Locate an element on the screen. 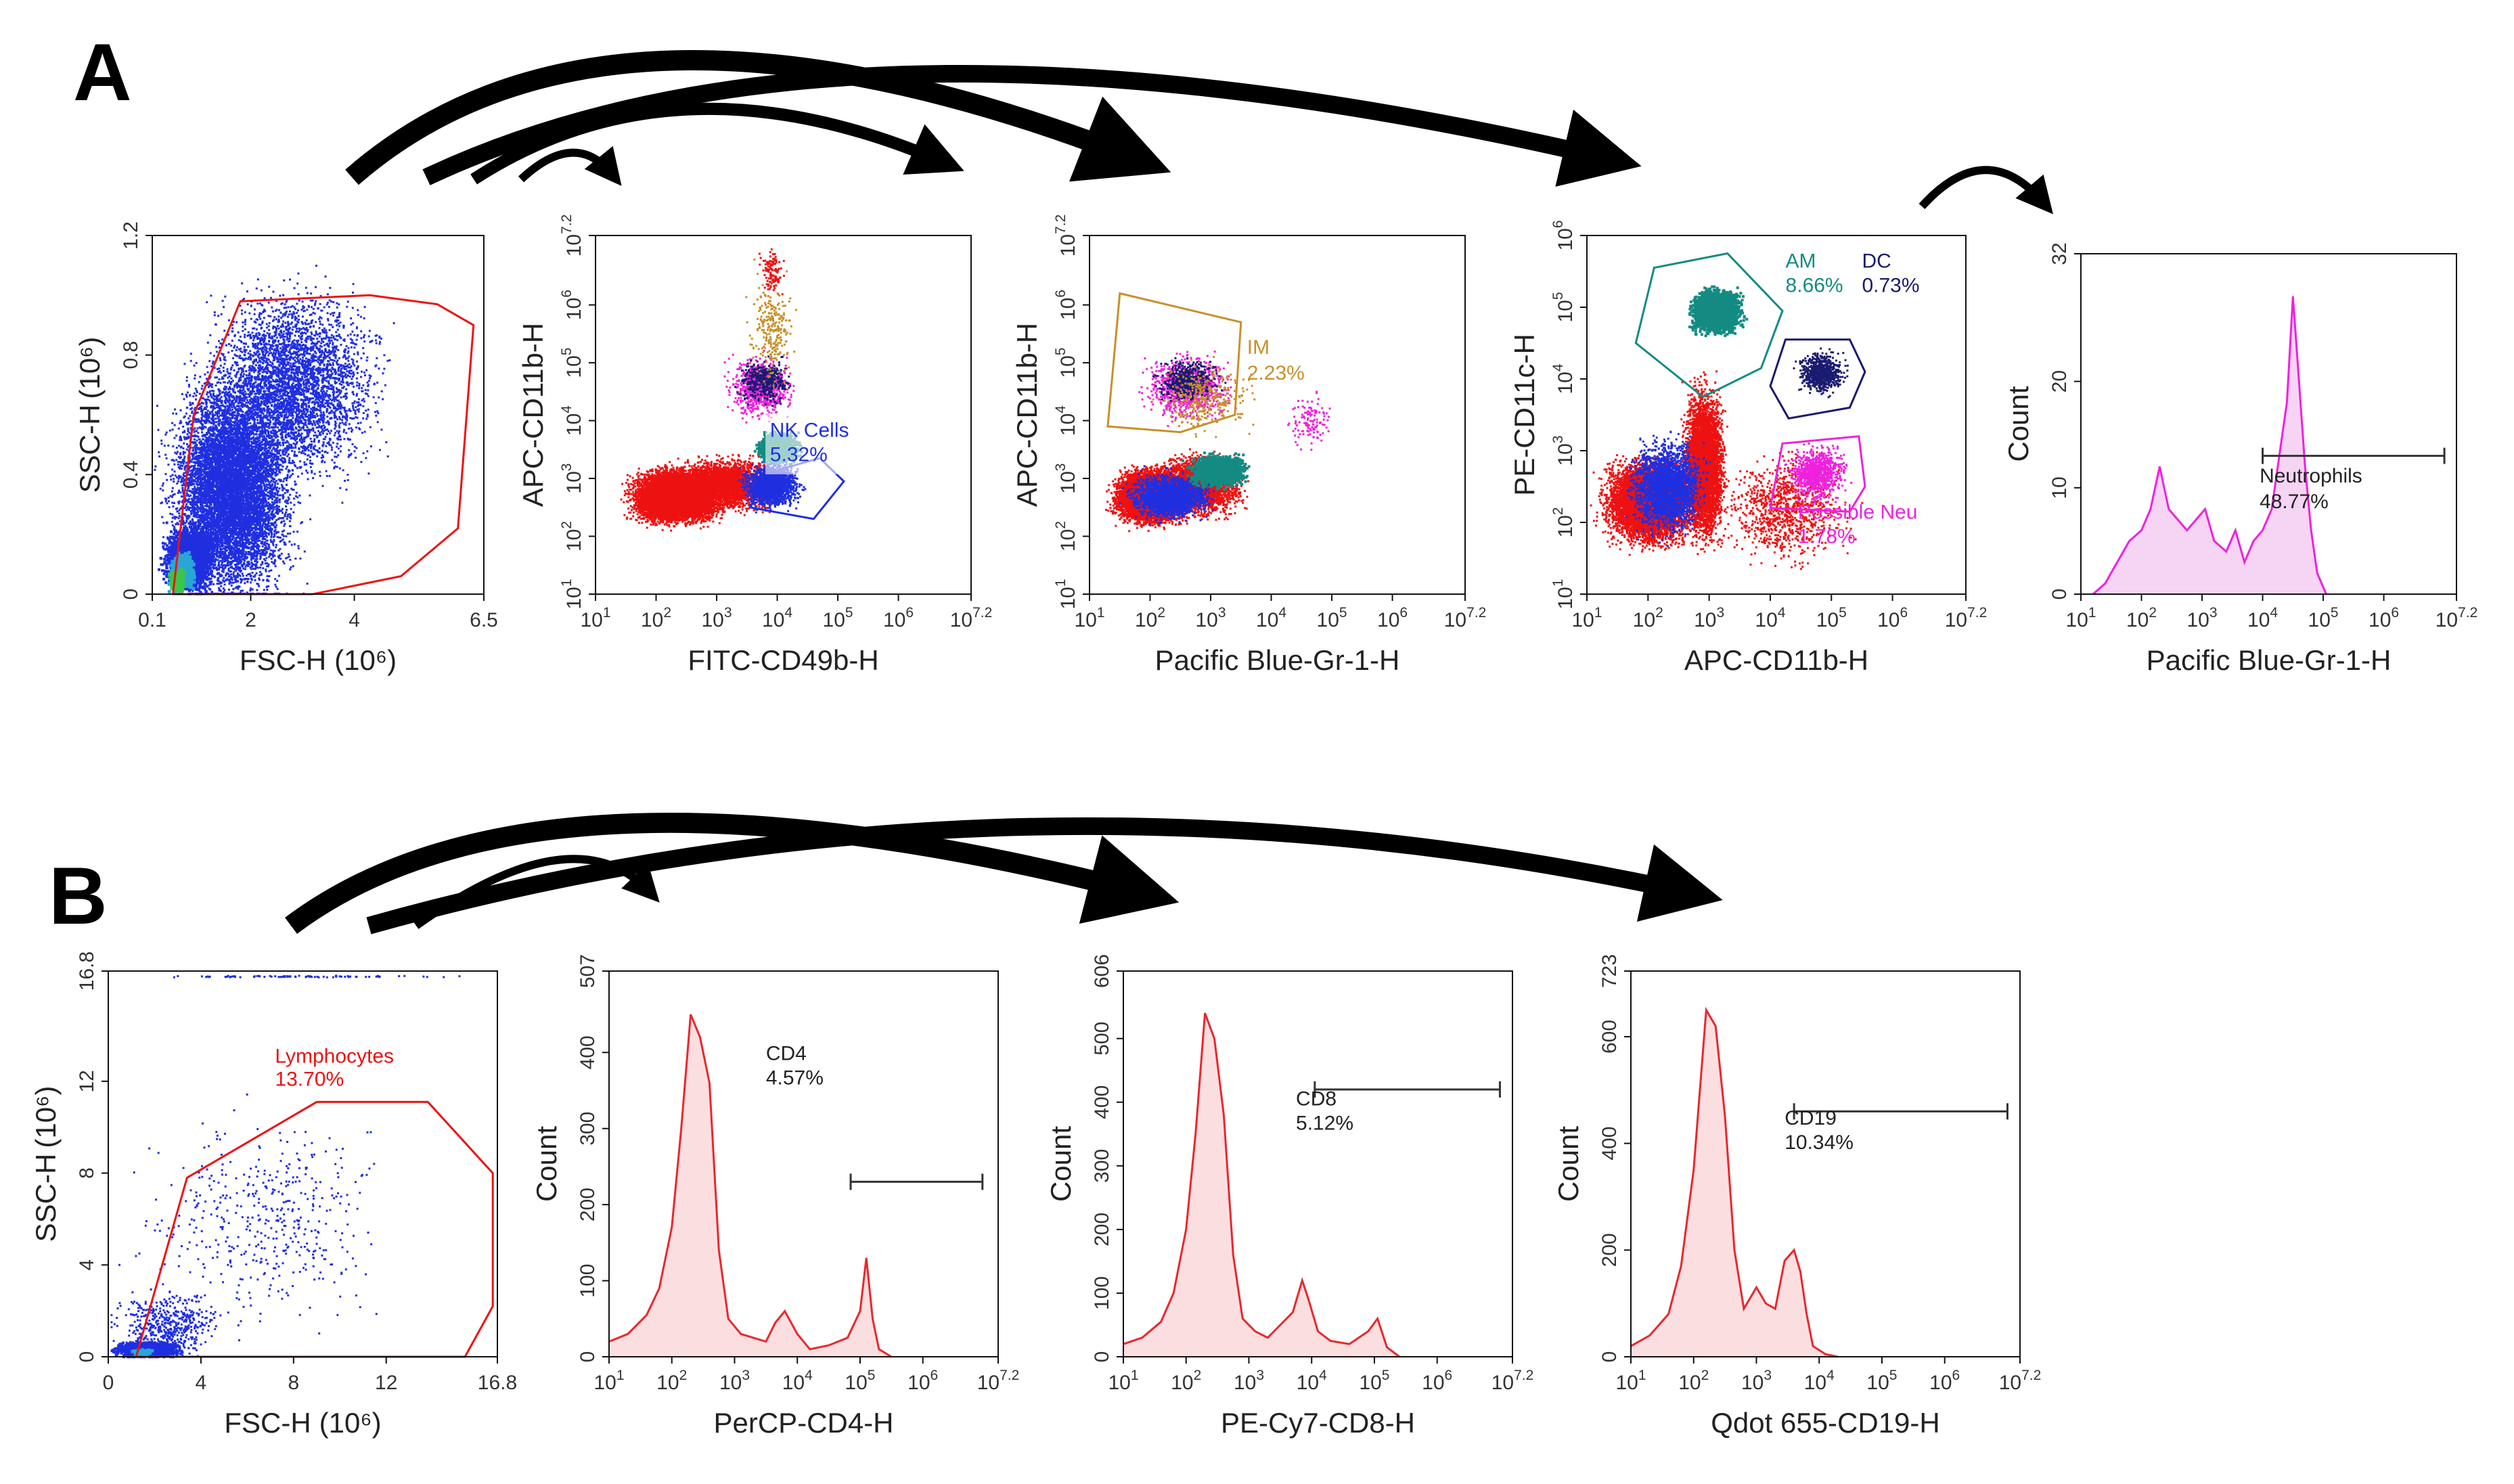  x-tick-label: 0.1 is located at coordinates (152, 620).